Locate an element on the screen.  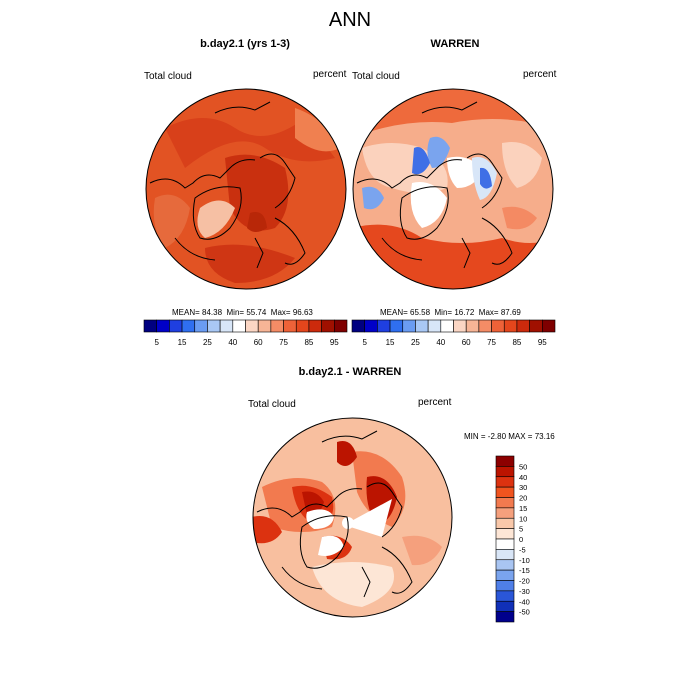
panel2-colorbar-tick-label: 60 is located at coordinates (466, 342).